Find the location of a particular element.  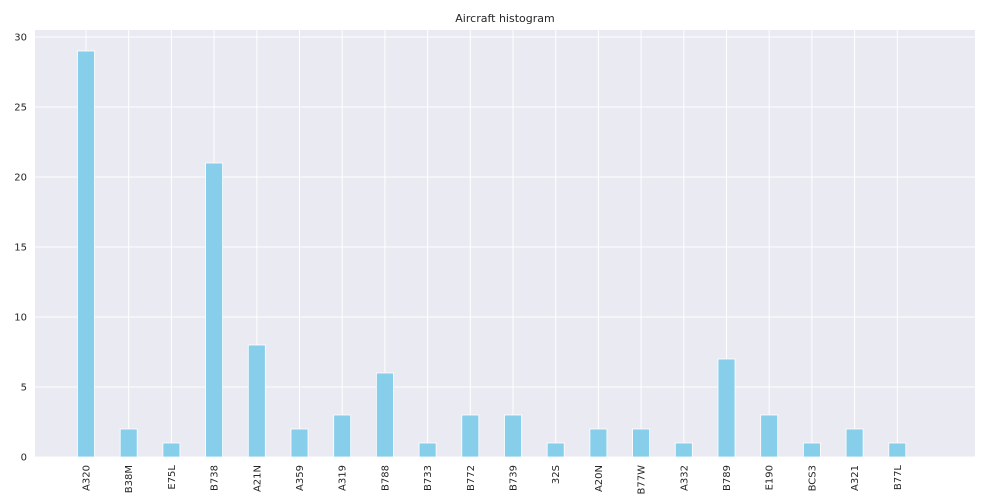

x-tick-label: E75L is located at coordinates (172, 477).